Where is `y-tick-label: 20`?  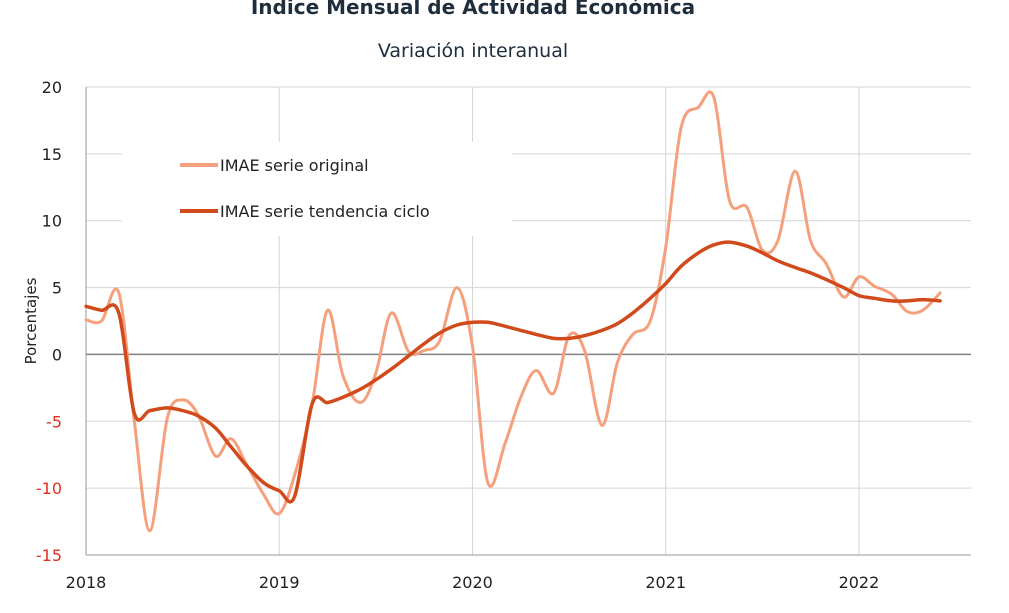 y-tick-label: 20 is located at coordinates (52, 87).